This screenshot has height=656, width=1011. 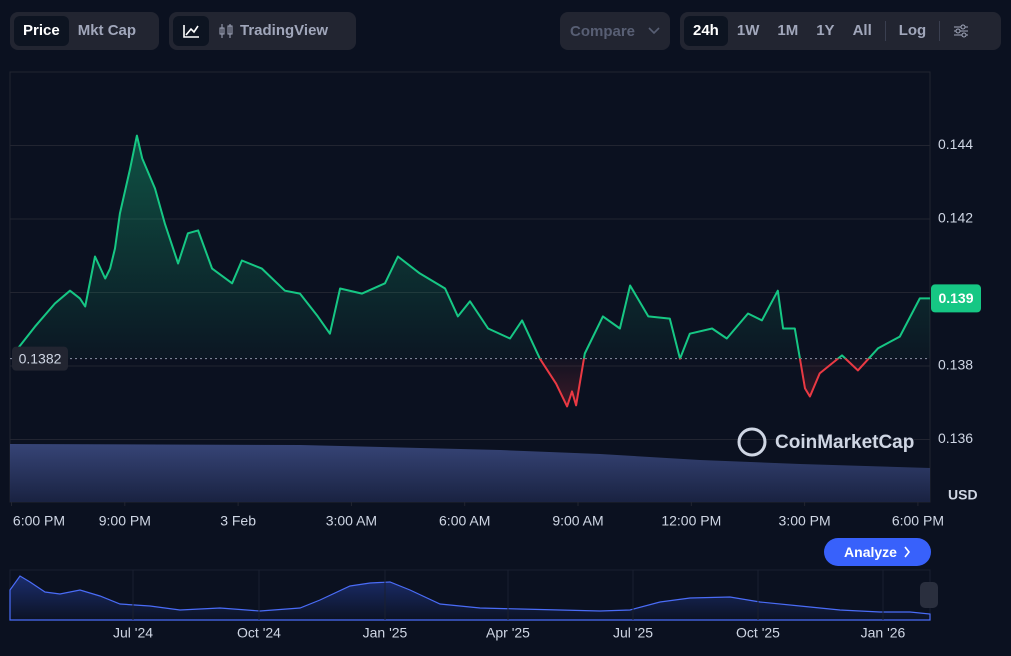 I want to click on range-button: All, so click(x=862, y=30).